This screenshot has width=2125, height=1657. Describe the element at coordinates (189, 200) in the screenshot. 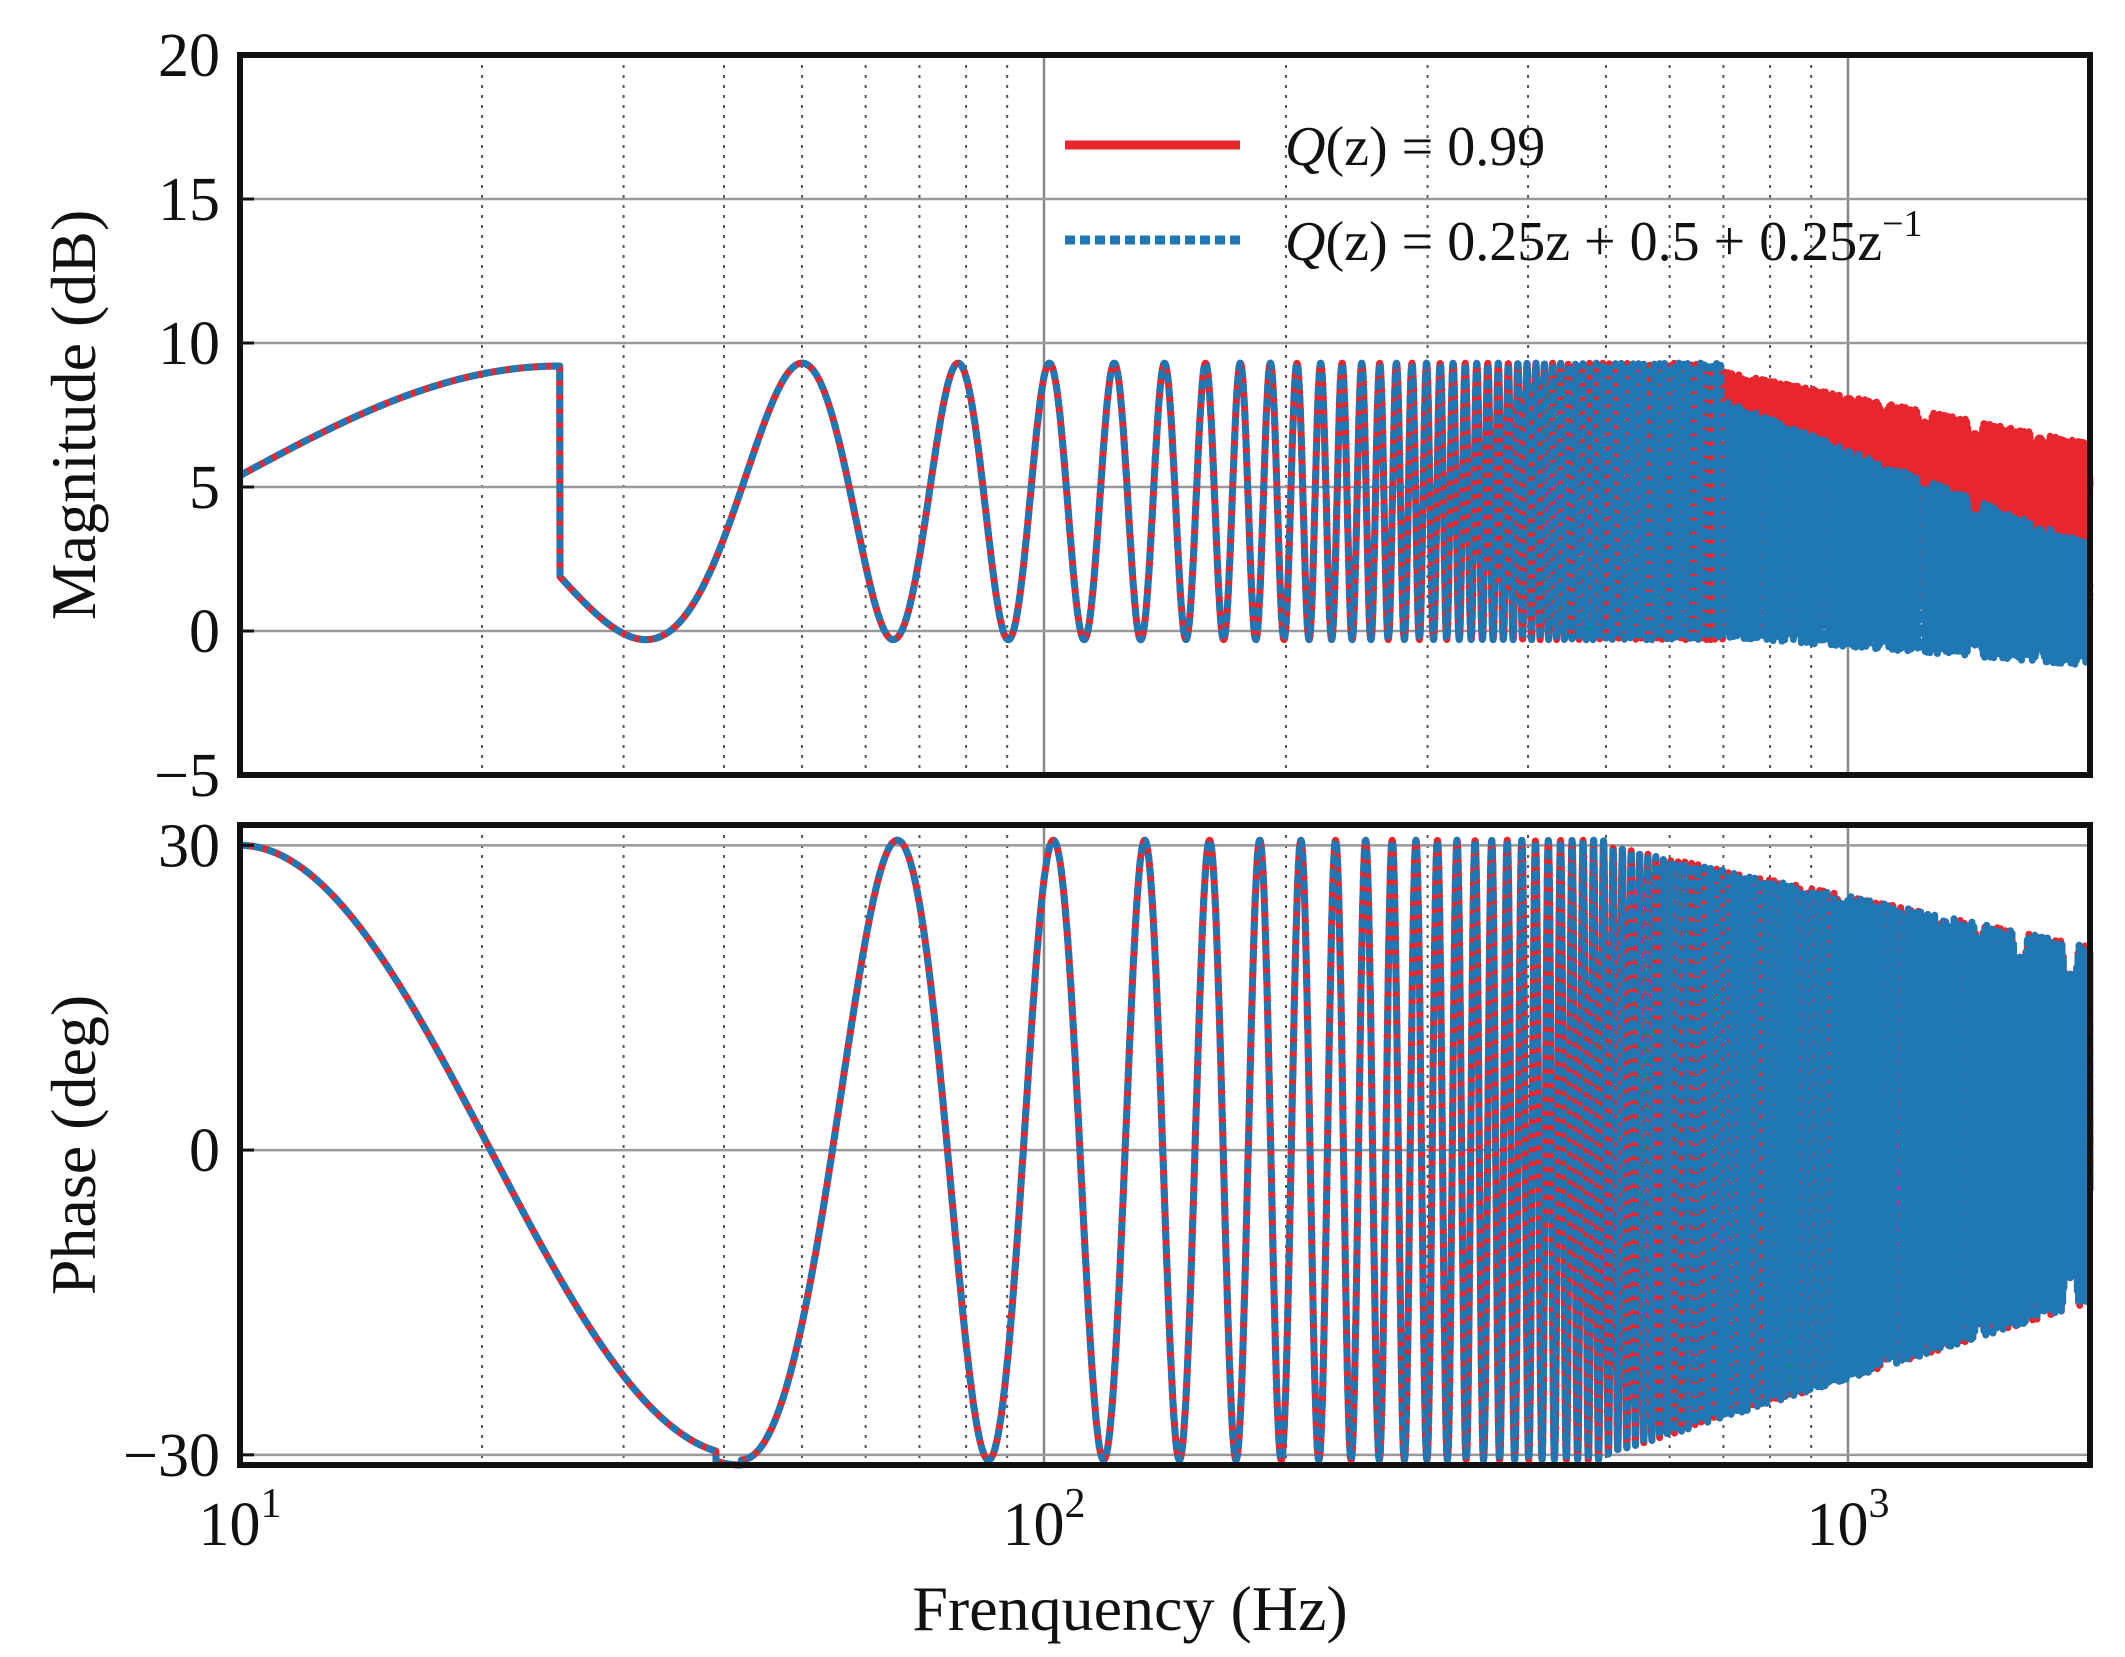

I see `y-tick-label: 15` at that location.